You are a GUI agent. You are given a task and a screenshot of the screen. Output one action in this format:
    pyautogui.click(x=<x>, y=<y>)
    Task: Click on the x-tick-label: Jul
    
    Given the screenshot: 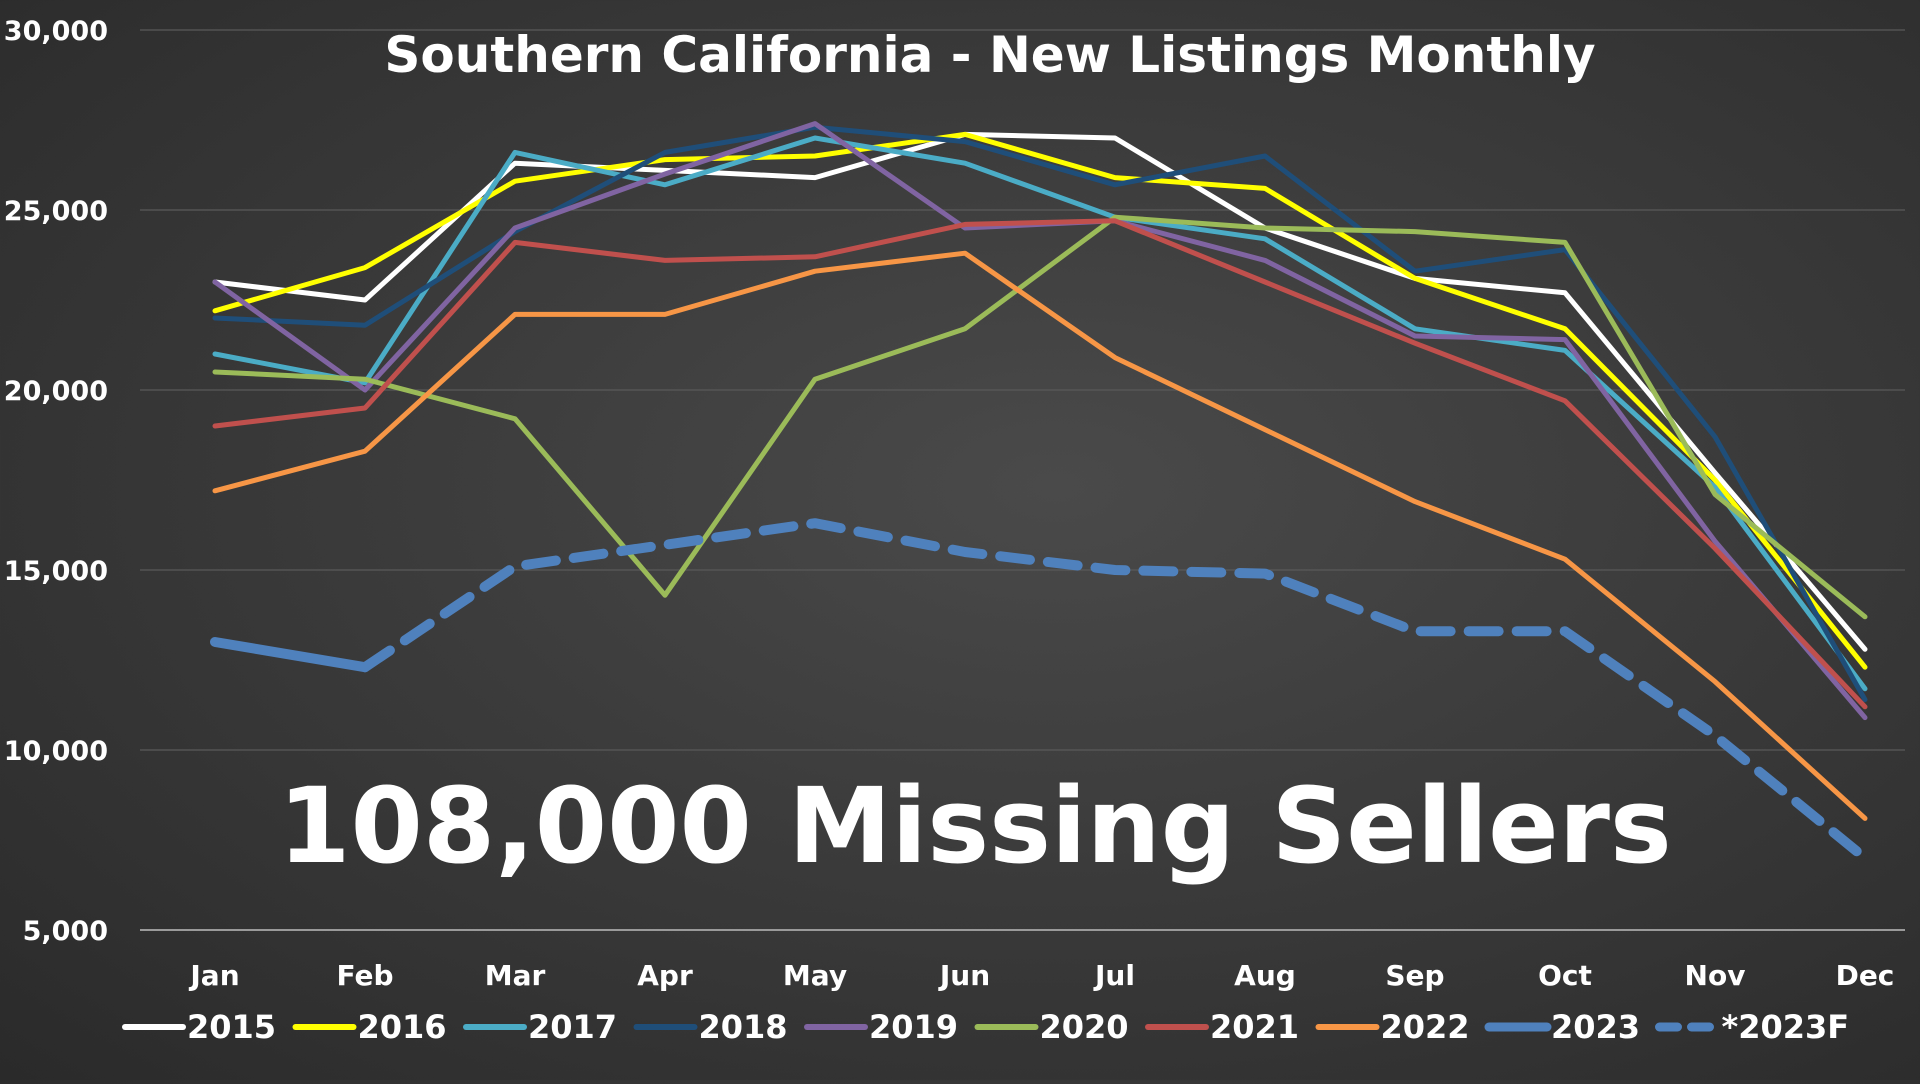 What is the action you would take?
    pyautogui.click(x=1114, y=975)
    